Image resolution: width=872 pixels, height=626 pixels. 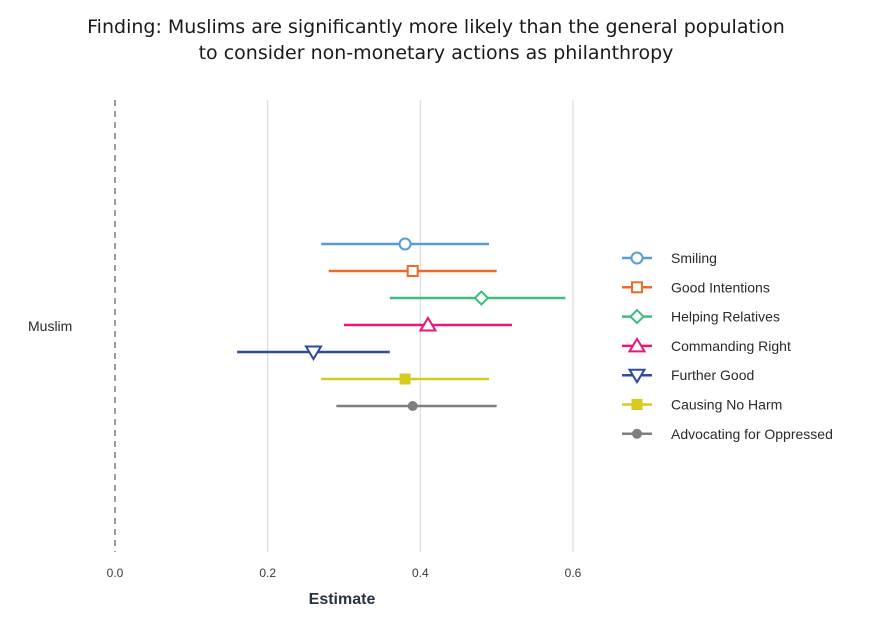 I want to click on legend-item: Commanding Right, so click(x=706, y=345).